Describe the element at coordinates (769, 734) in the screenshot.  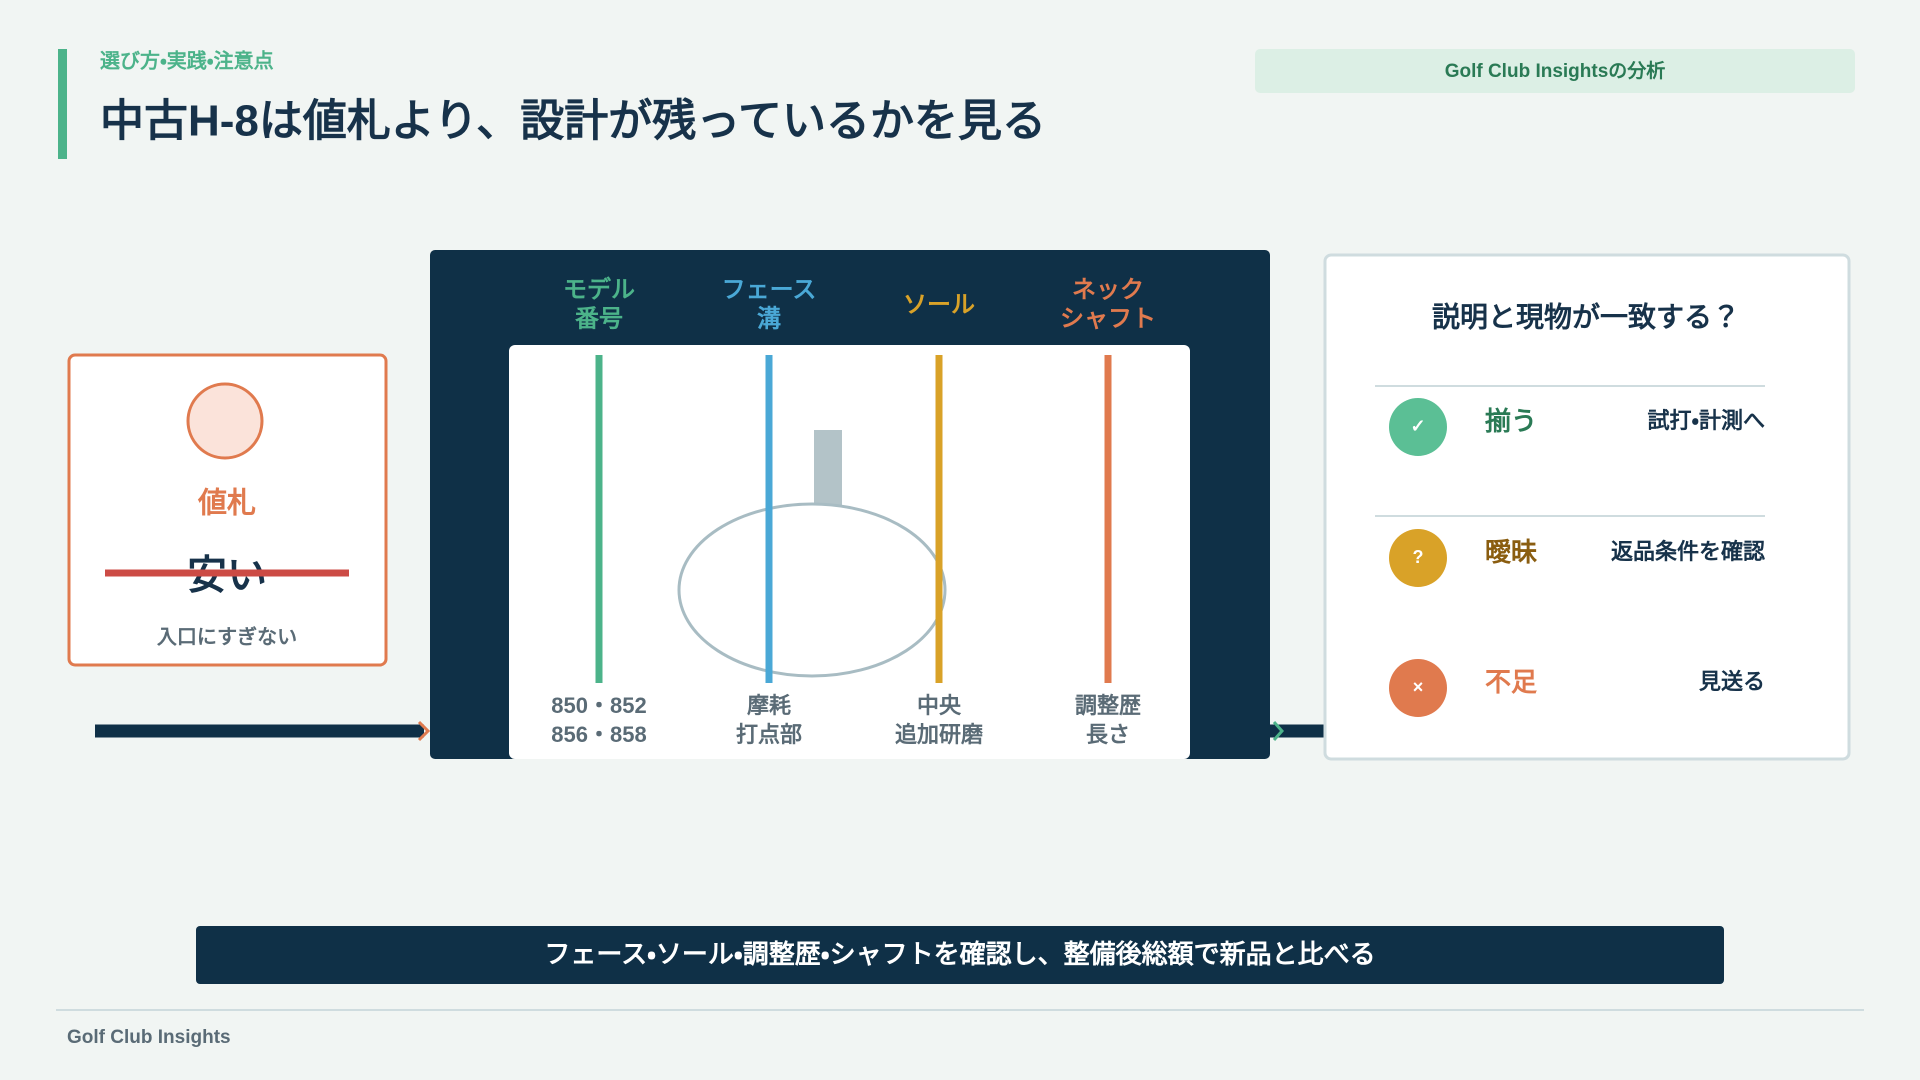
I see `column-detail: 打点部` at that location.